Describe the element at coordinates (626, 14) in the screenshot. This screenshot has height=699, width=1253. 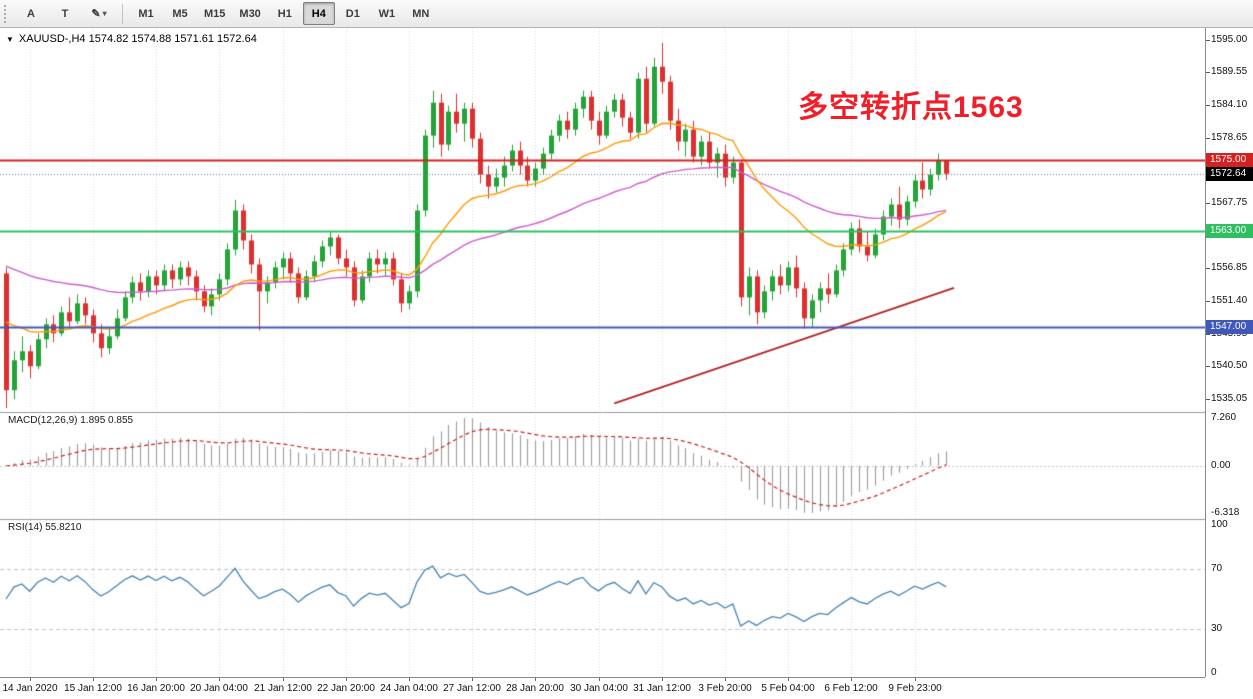
I see `toolbar: A T ✎ ▾ M1 M5 M15 M30 H1 H4 D1 W1 MN` at that location.